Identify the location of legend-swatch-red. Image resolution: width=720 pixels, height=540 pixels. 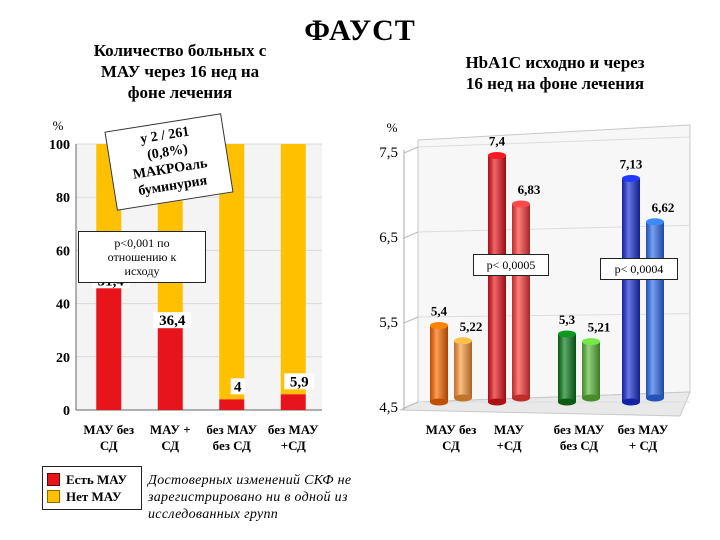
(53, 479).